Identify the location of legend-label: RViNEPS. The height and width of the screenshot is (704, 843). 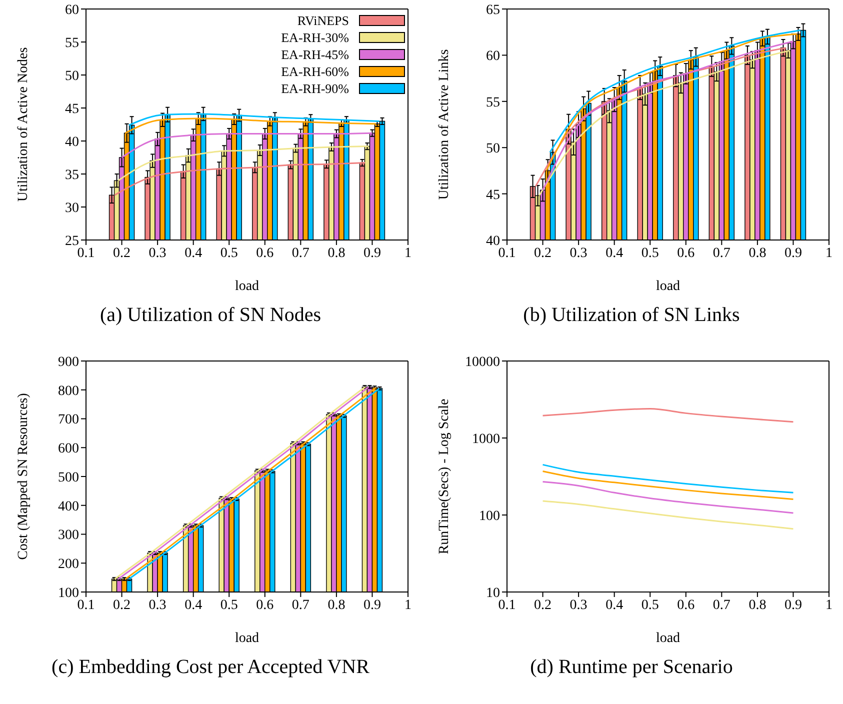
(323, 20).